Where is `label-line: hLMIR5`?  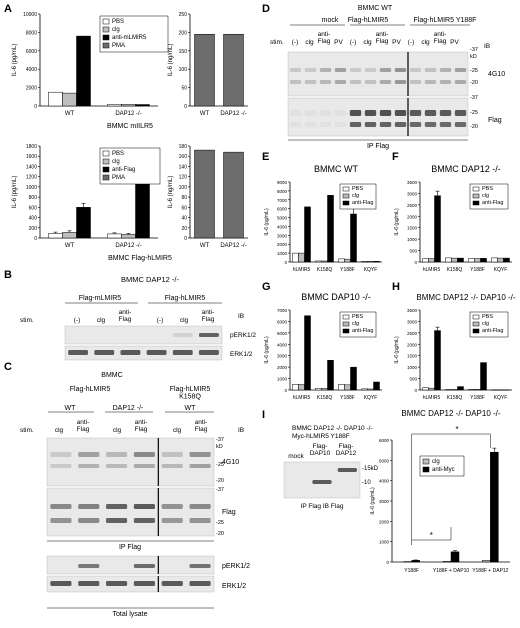
label-line: hLMIR5 is located at coordinates (302, 398).